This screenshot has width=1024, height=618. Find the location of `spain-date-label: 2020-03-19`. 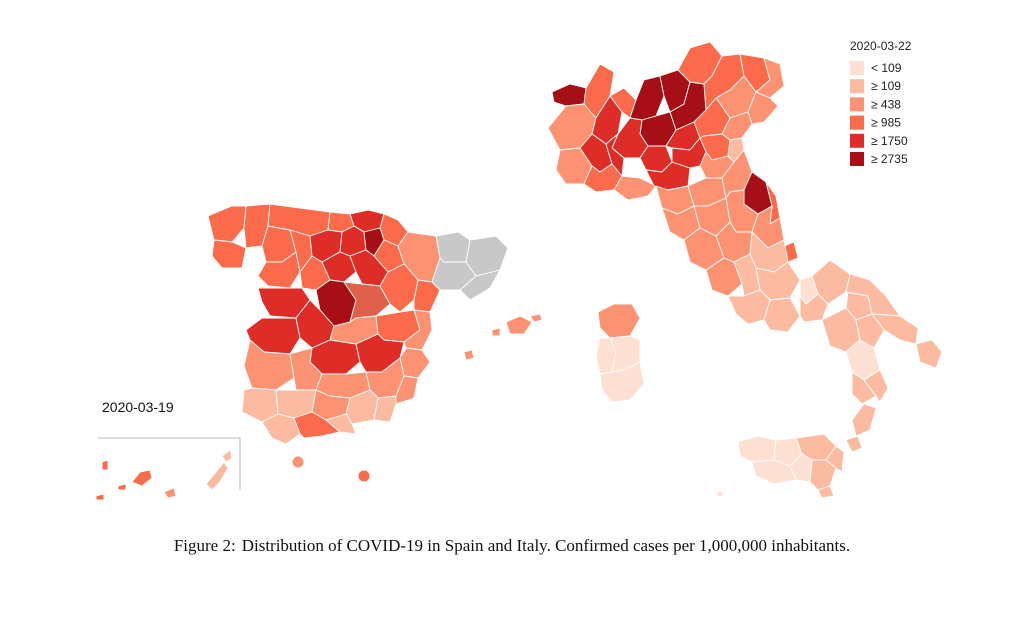

spain-date-label: 2020-03-19 is located at coordinates (138, 407).